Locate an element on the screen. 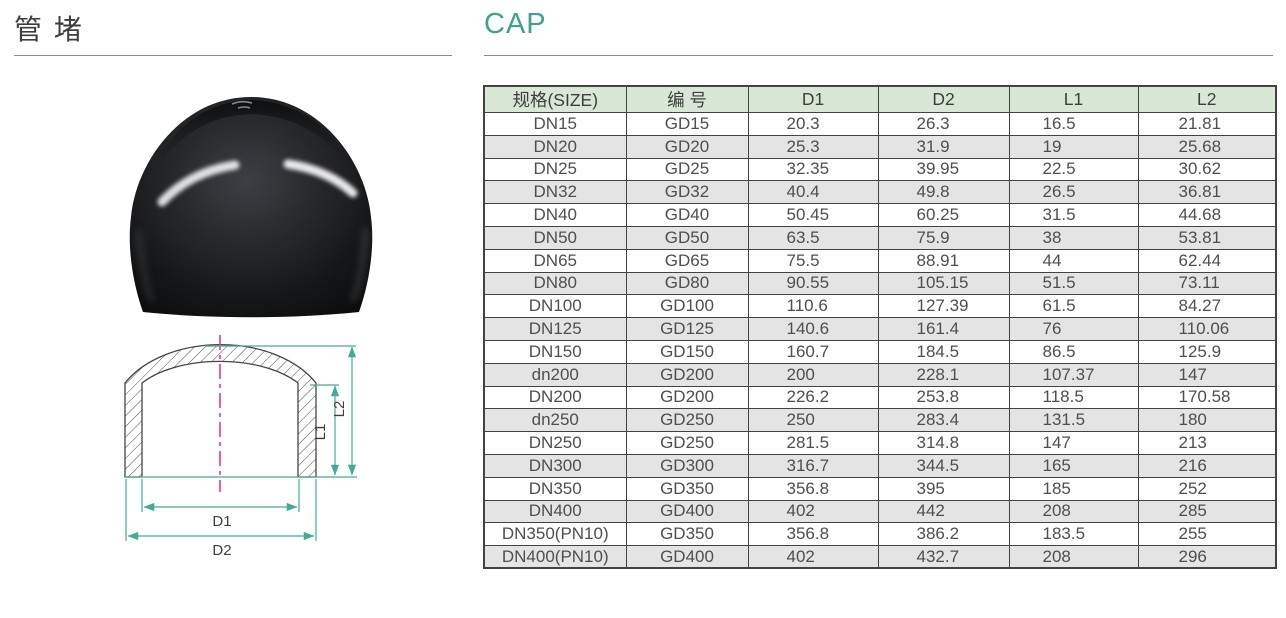 The height and width of the screenshot is (618, 1286). table-cell: 165 is located at coordinates (1073, 465).